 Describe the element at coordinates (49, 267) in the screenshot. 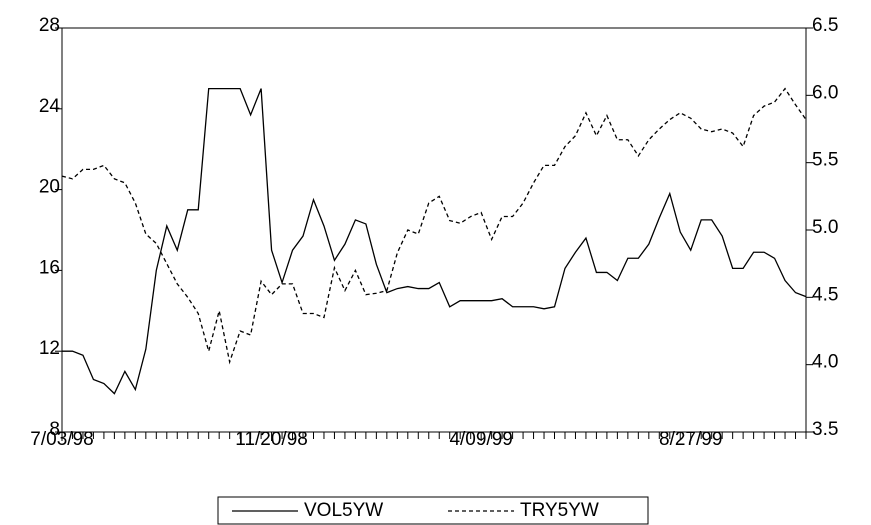

I see `y-tick-label: 16` at that location.